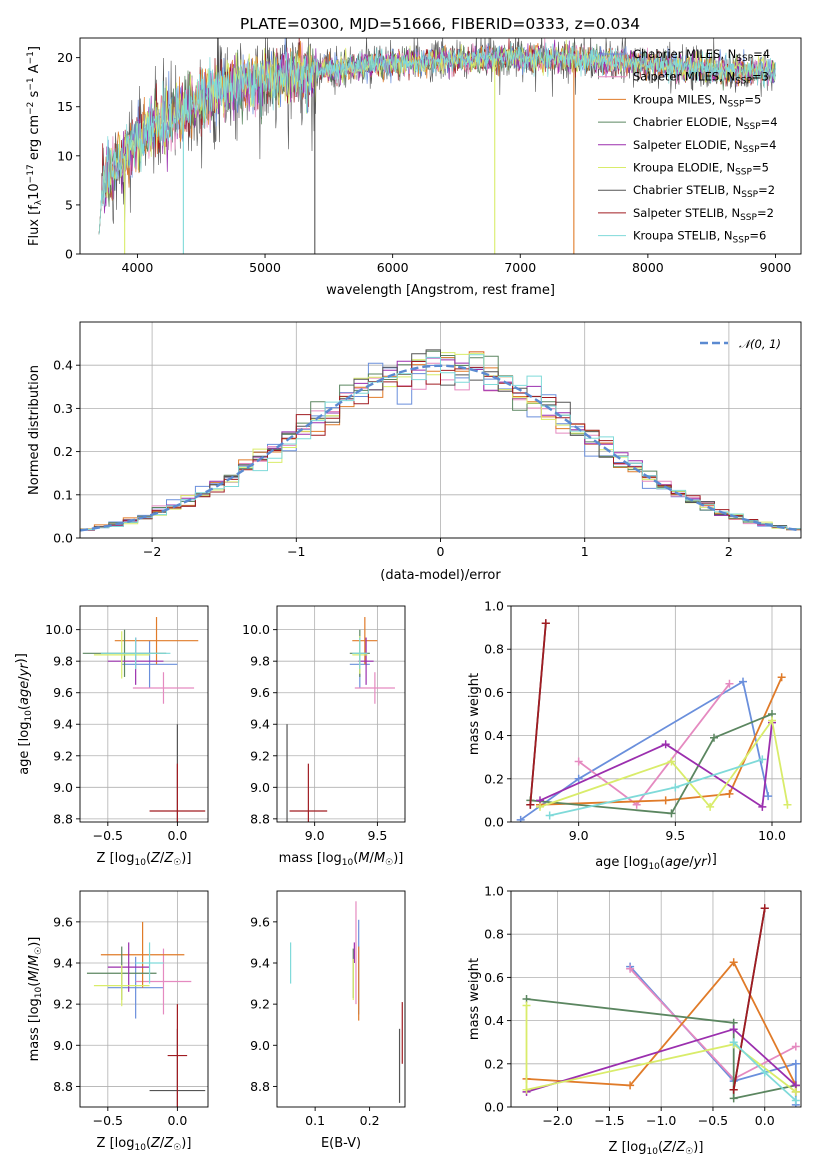  Describe the element at coordinates (260, 1045) in the screenshot. I see `y-tick-label: 9.0` at that location.